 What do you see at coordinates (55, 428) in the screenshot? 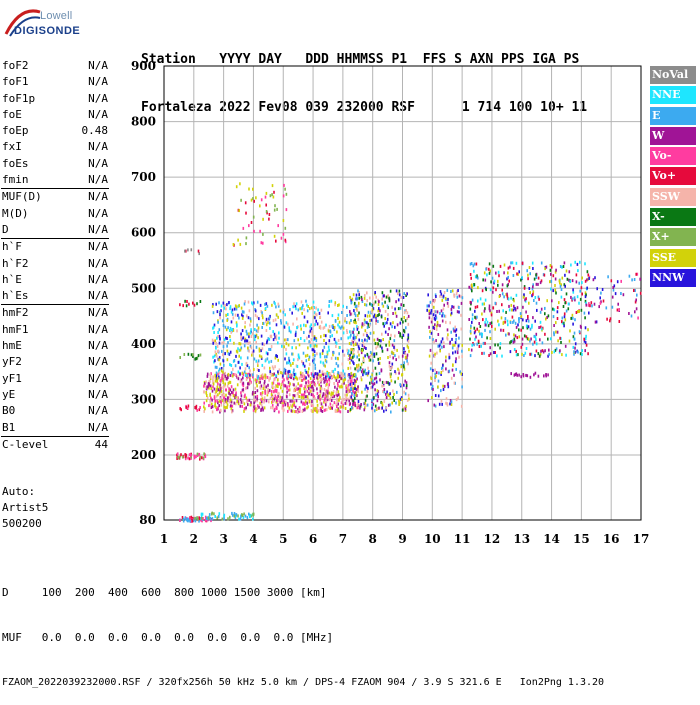
I see `param-row: B1 N/A` at bounding box center [55, 428].